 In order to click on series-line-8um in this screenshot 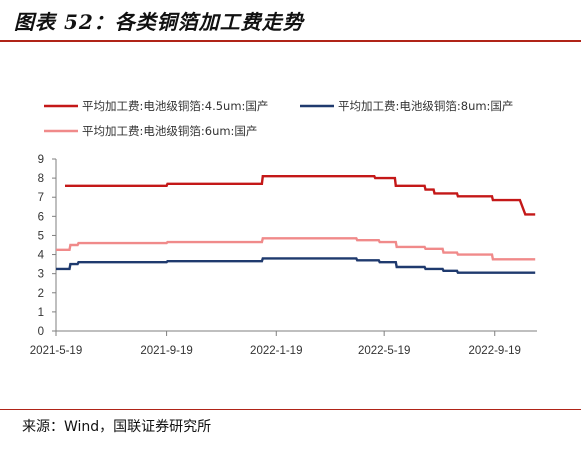, I will do `click(296, 265)`.